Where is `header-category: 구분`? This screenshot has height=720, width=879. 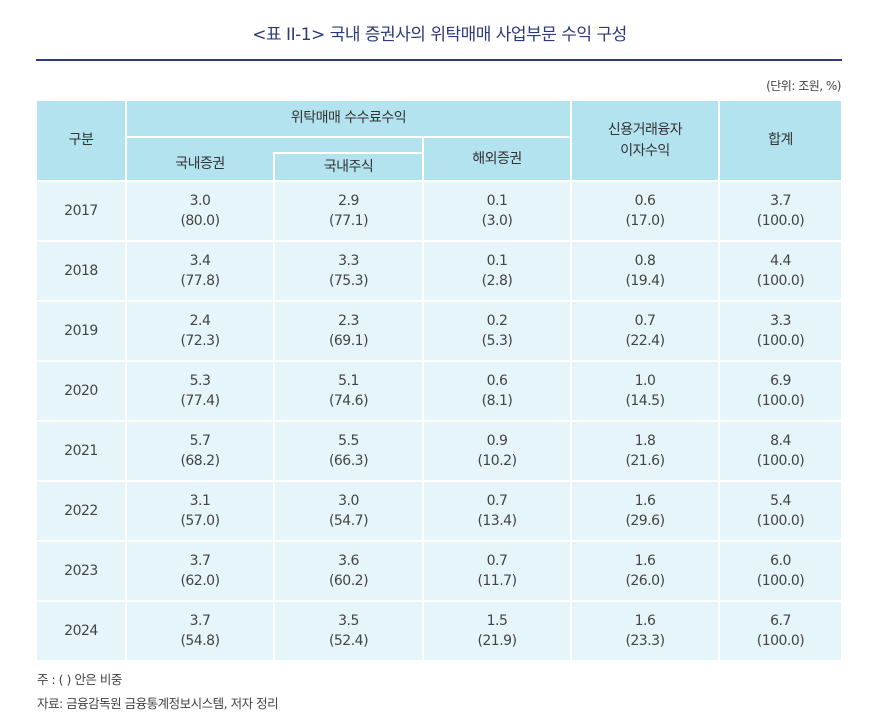 header-category: 구분 is located at coordinates (81, 140).